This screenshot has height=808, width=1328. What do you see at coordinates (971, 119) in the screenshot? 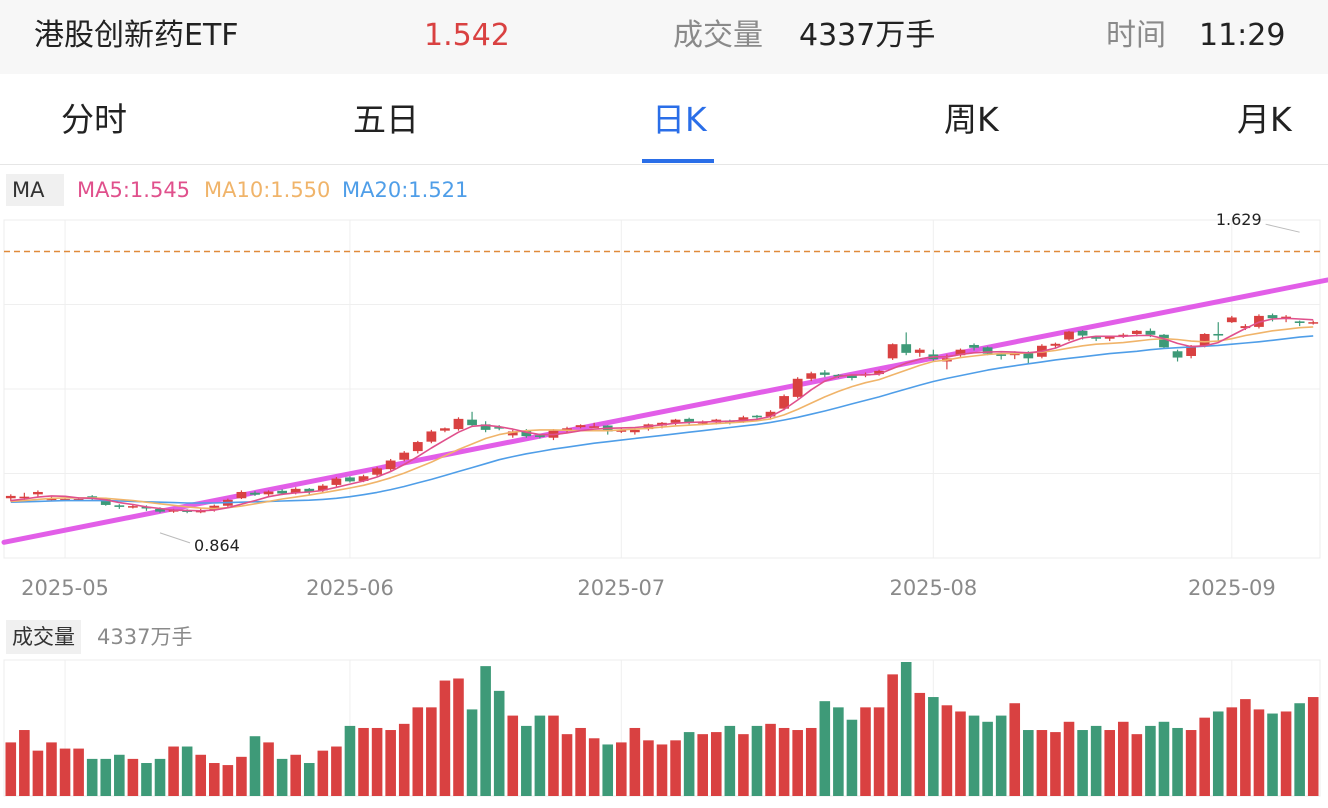
I see `tab-weekly-k: 周K` at bounding box center [971, 119].